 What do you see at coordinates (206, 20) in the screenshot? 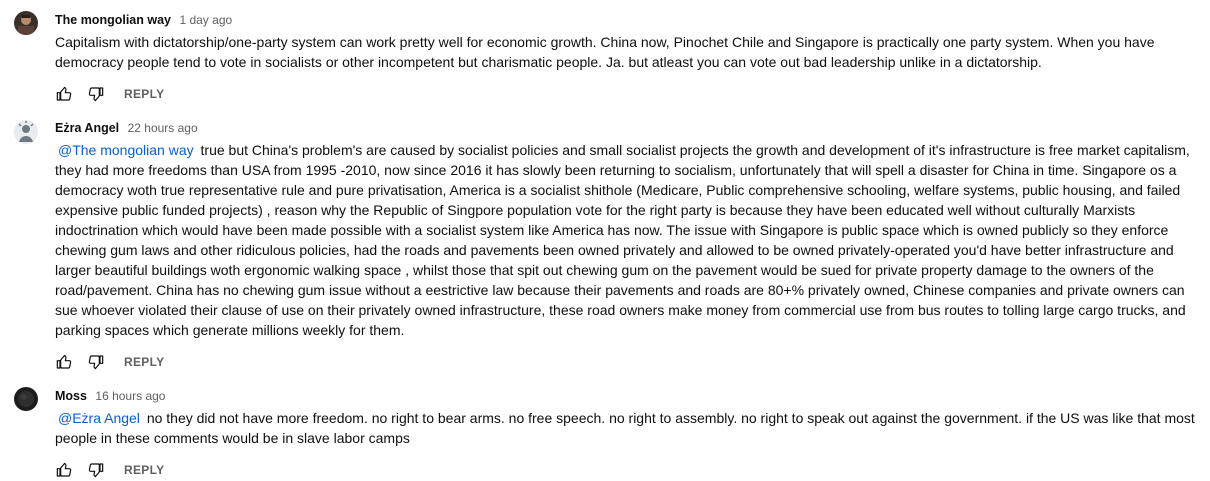
I see `comment-time: 1 day ago` at bounding box center [206, 20].